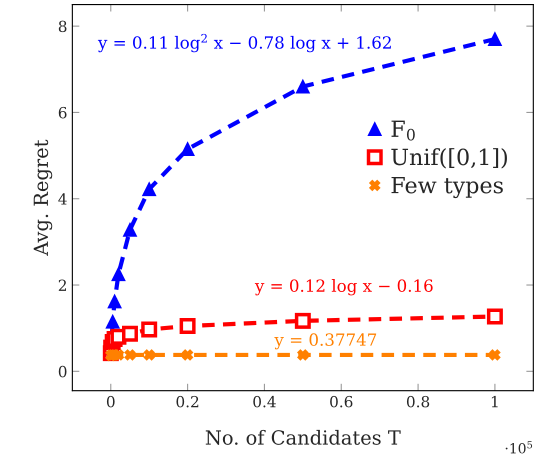  Describe the element at coordinates (303, 437) in the screenshot. I see `x-axis-title: No. of Candidates T` at that location.